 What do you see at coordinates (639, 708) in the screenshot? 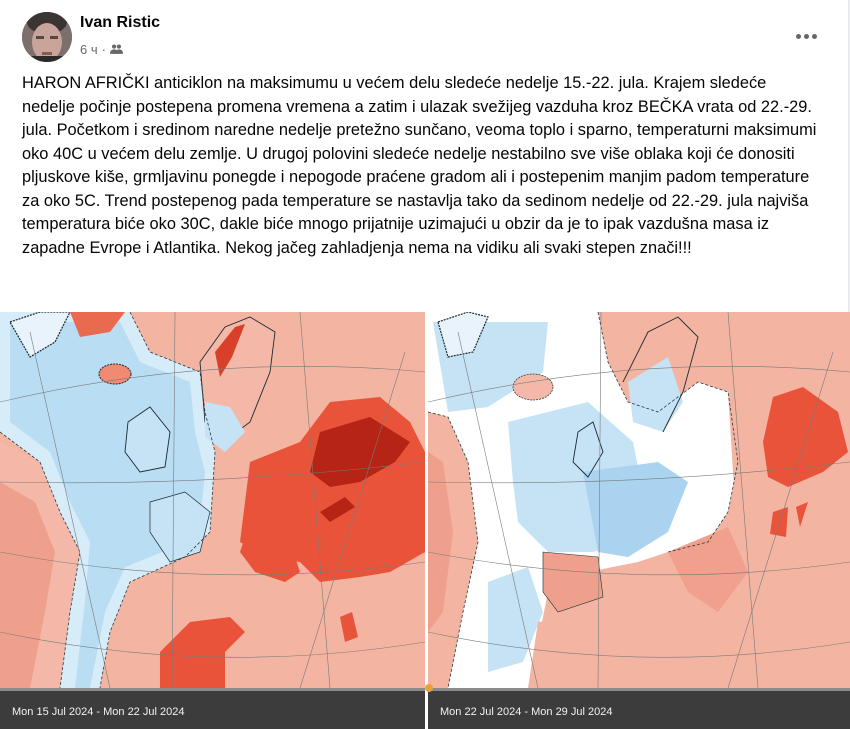
I see `map-caption-bar: Mon 22 Jul 2024 - Mon 29 Jul 2024` at bounding box center [639, 708].